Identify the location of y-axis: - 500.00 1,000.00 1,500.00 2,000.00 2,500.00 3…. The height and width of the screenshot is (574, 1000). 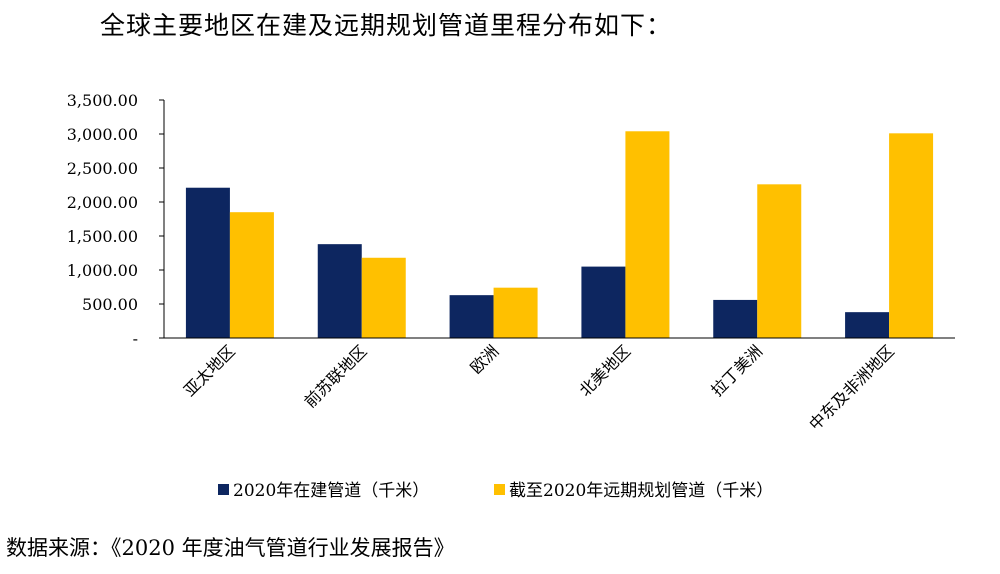
(116, 219).